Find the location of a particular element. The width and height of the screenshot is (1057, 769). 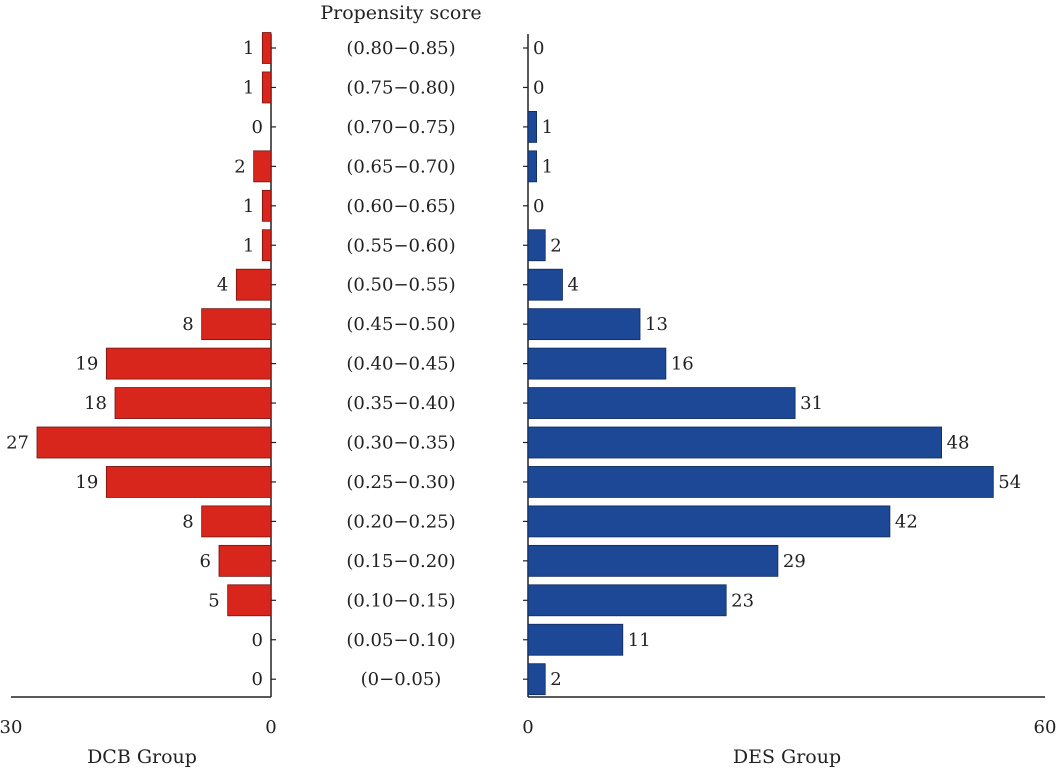

category-label: (0.30−0.35) is located at coordinates (400, 443).